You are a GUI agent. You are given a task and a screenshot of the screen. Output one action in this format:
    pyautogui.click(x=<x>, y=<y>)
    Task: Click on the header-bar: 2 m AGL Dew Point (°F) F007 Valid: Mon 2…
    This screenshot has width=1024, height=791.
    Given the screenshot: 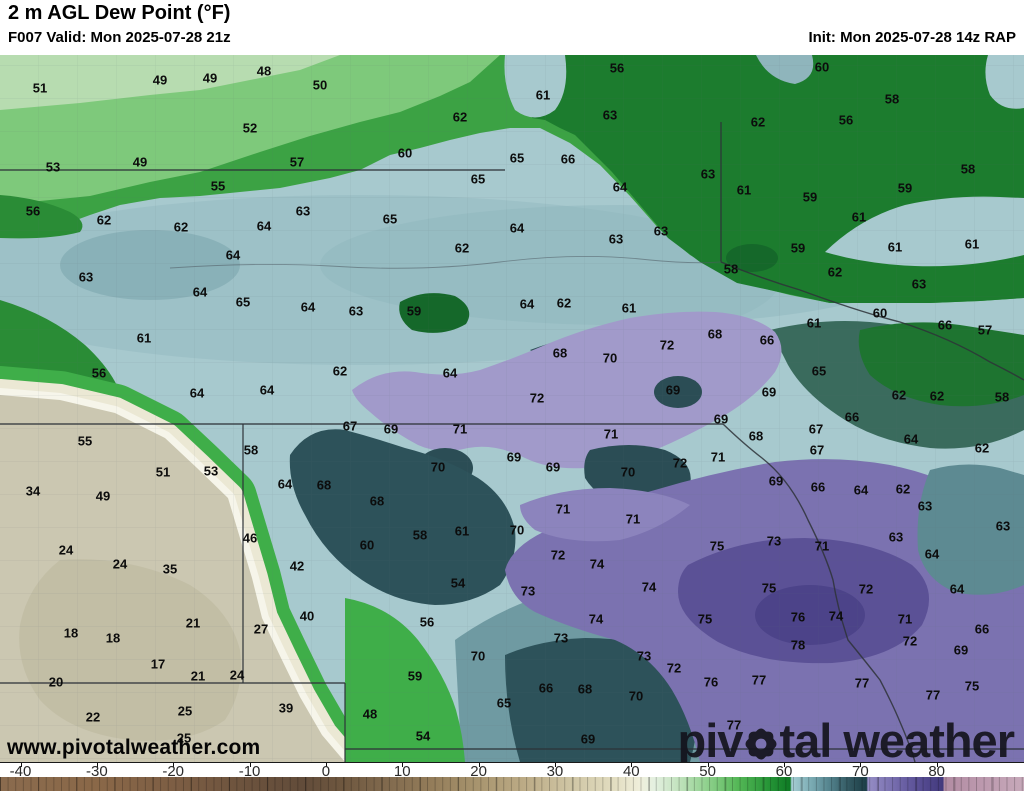 What is the action you would take?
    pyautogui.click(x=512, y=27)
    